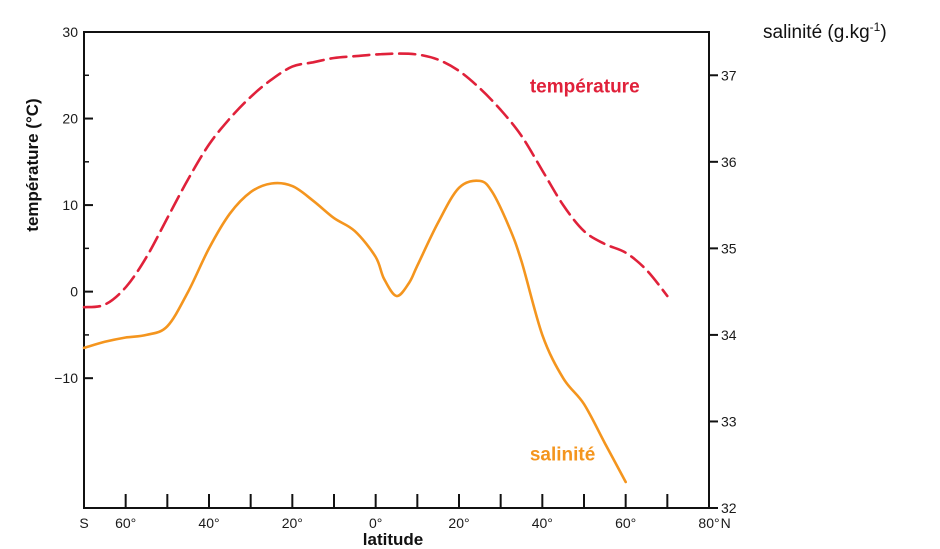  Describe the element at coordinates (729, 508) in the screenshot. I see `y-right-tick-label: 32` at that location.